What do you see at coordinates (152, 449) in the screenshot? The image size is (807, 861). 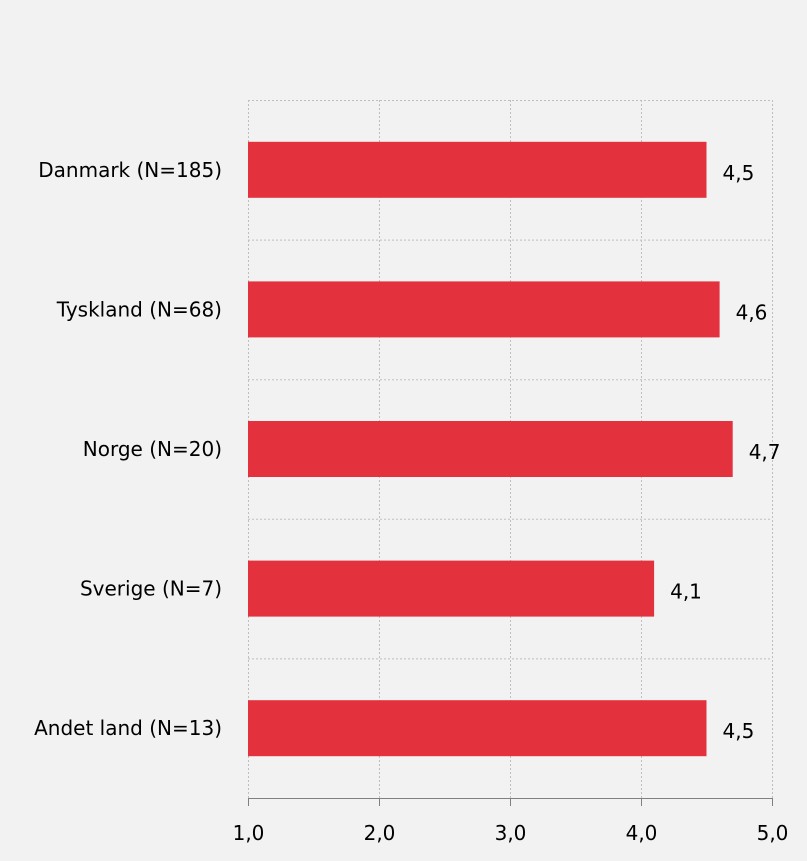 I see `category-label-2: Norge (N=20)` at bounding box center [152, 449].